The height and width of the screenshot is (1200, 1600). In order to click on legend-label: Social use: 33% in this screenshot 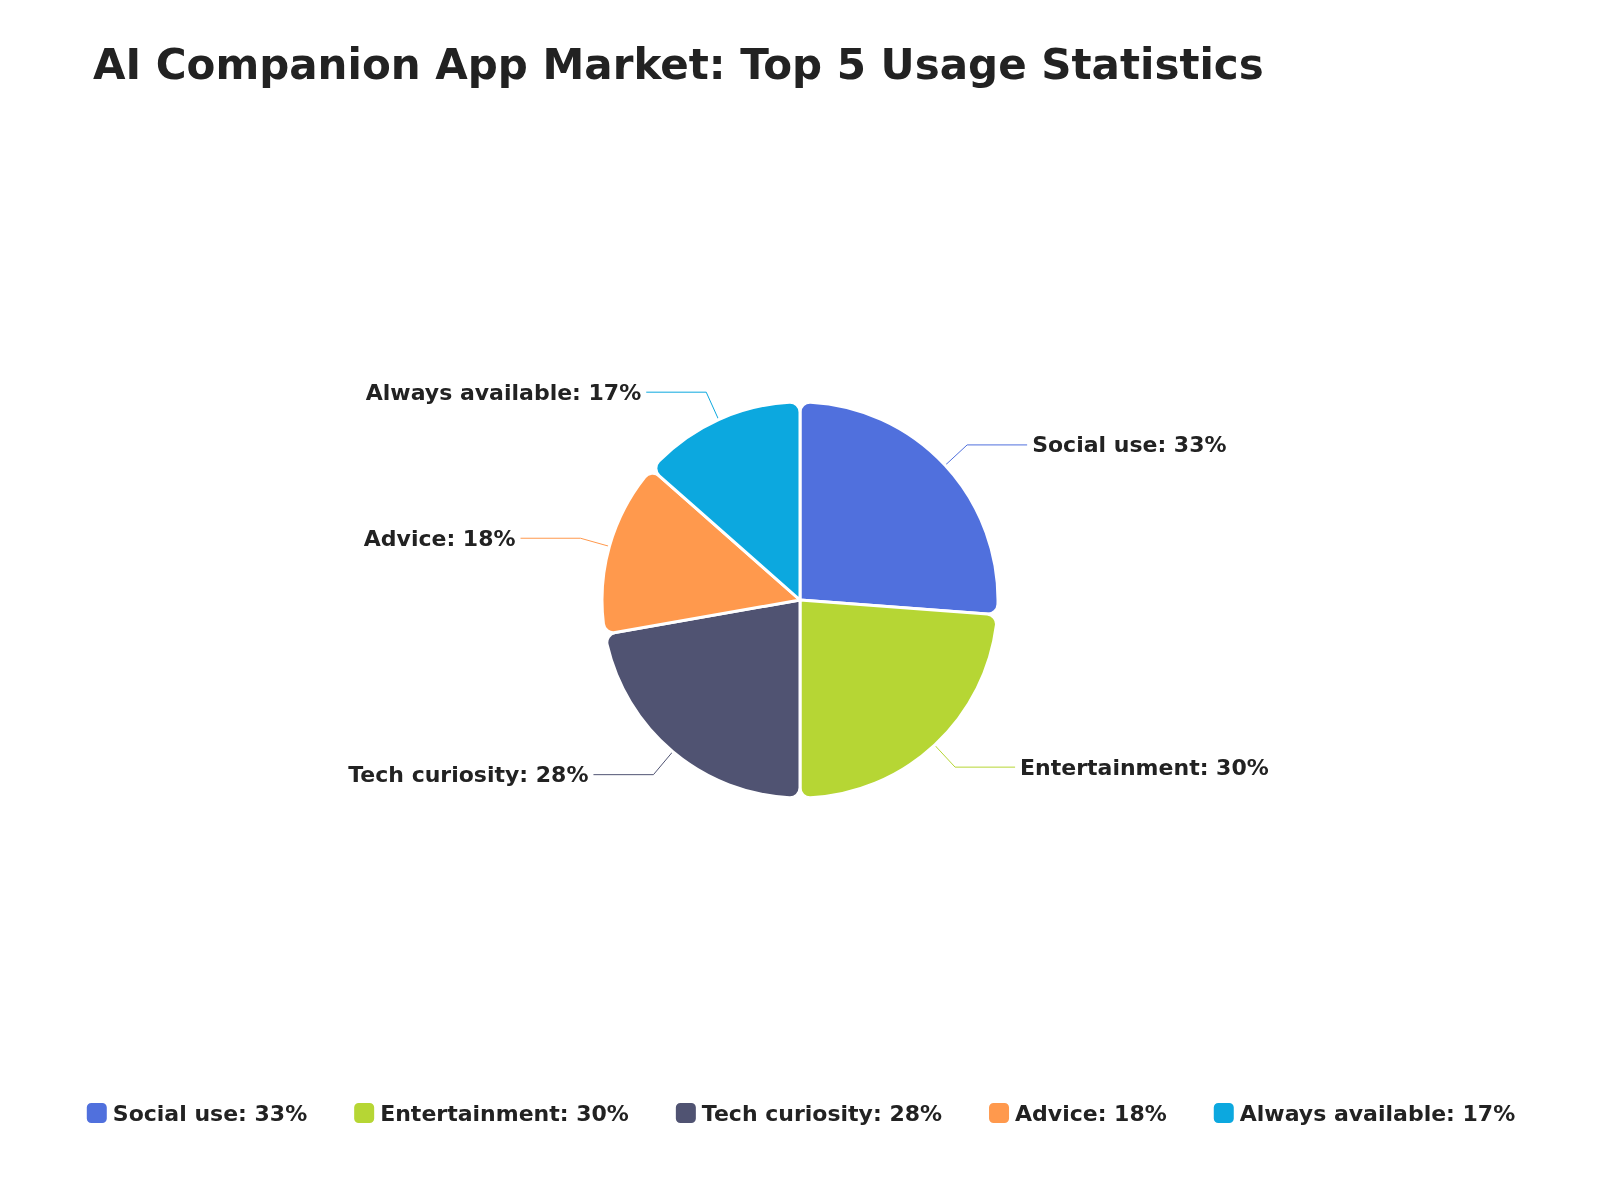, I will do `click(210, 1113)`.